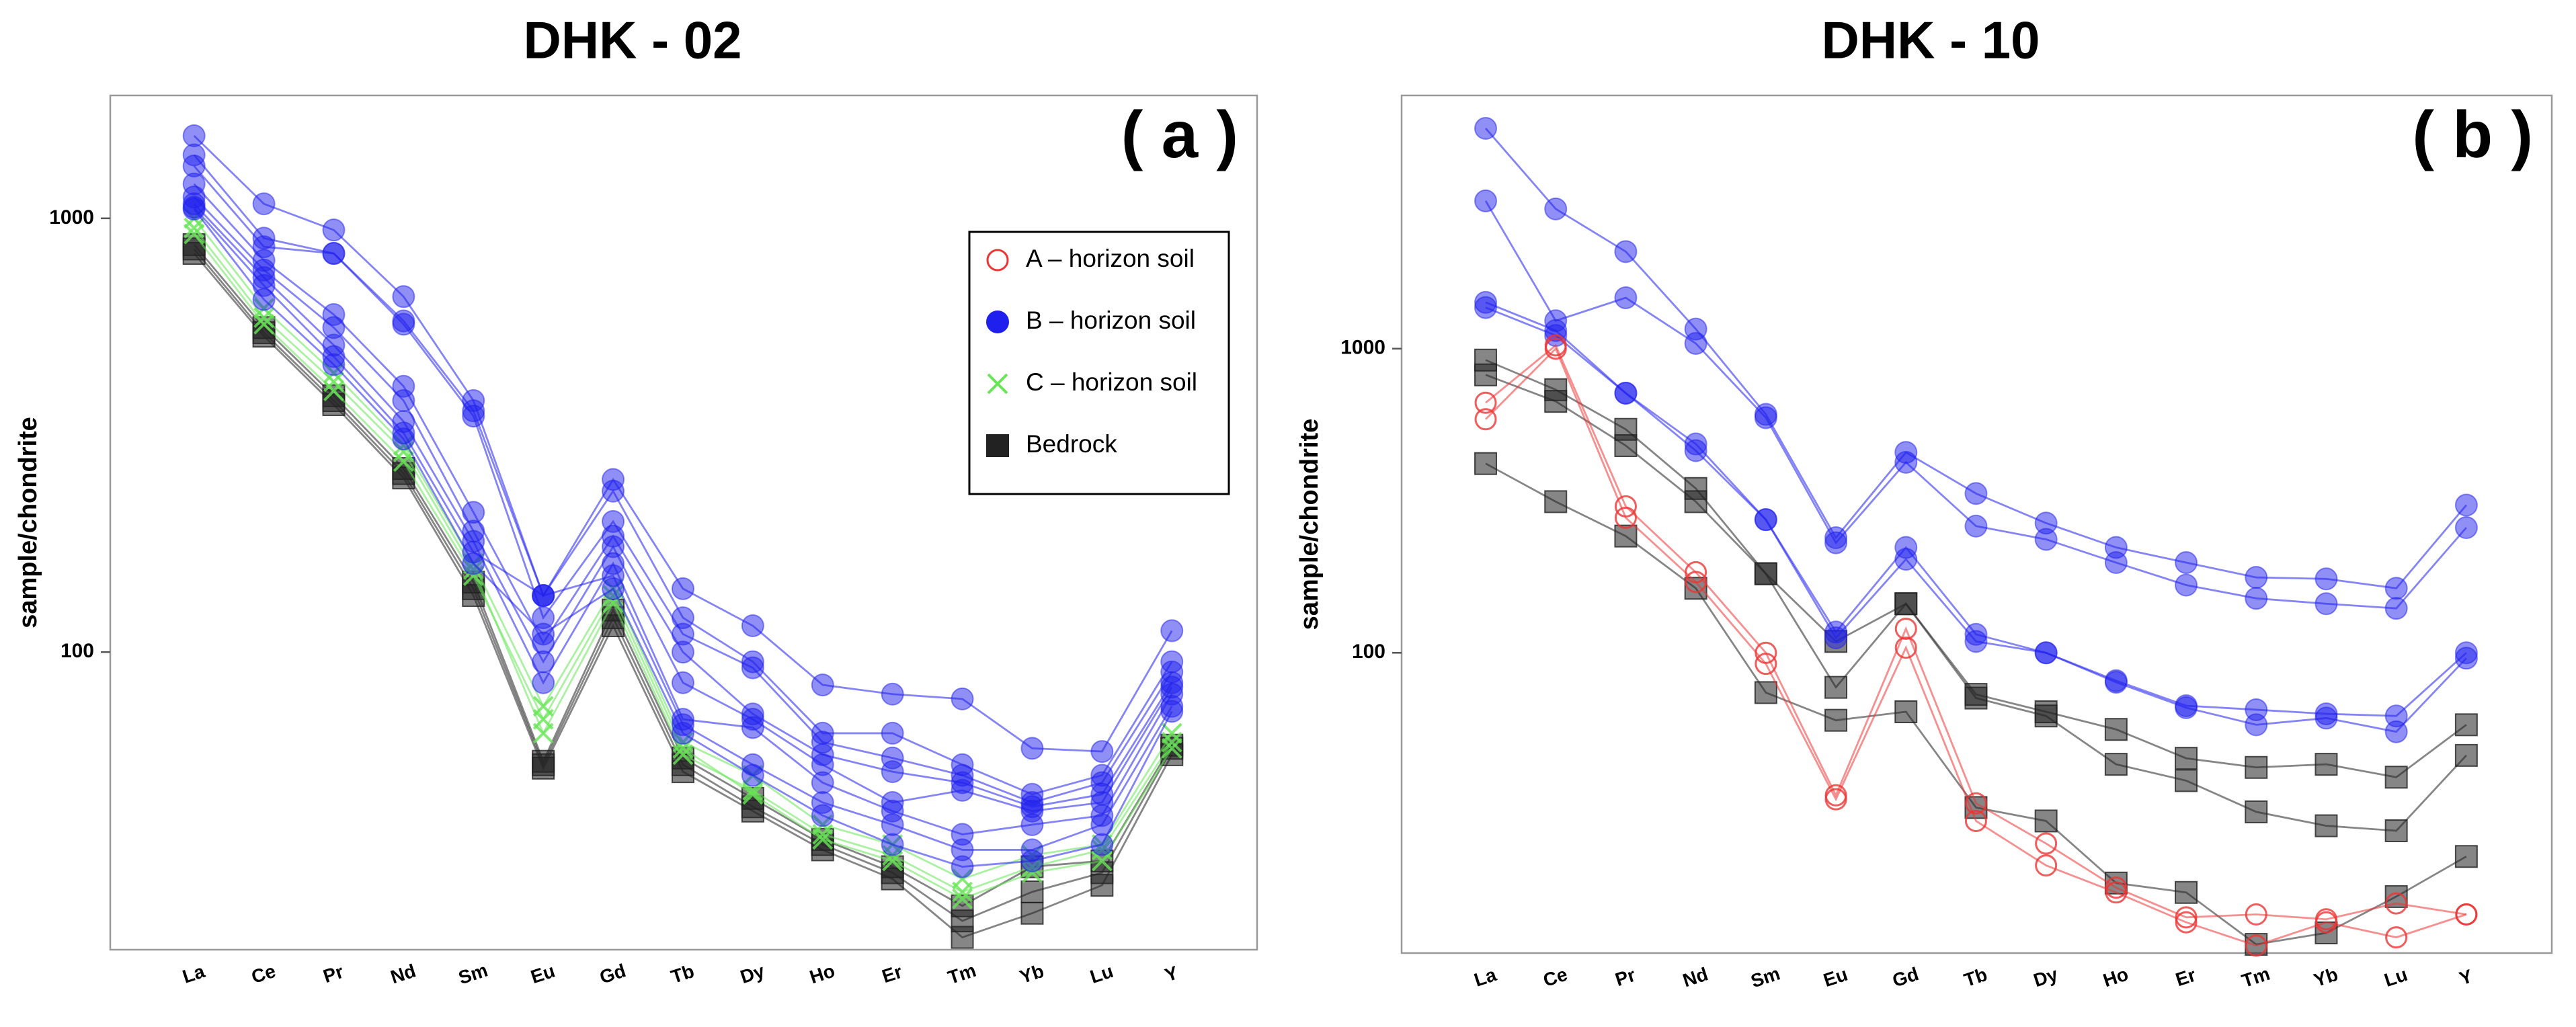  I want to click on y-tick-label: 100, so click(77, 651).